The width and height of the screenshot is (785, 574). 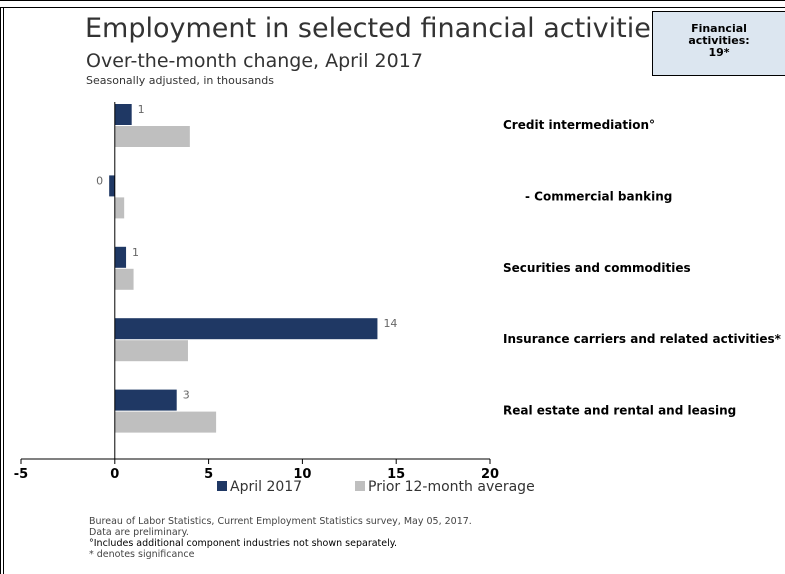 I want to click on data-label-4: 3, so click(x=186, y=395).